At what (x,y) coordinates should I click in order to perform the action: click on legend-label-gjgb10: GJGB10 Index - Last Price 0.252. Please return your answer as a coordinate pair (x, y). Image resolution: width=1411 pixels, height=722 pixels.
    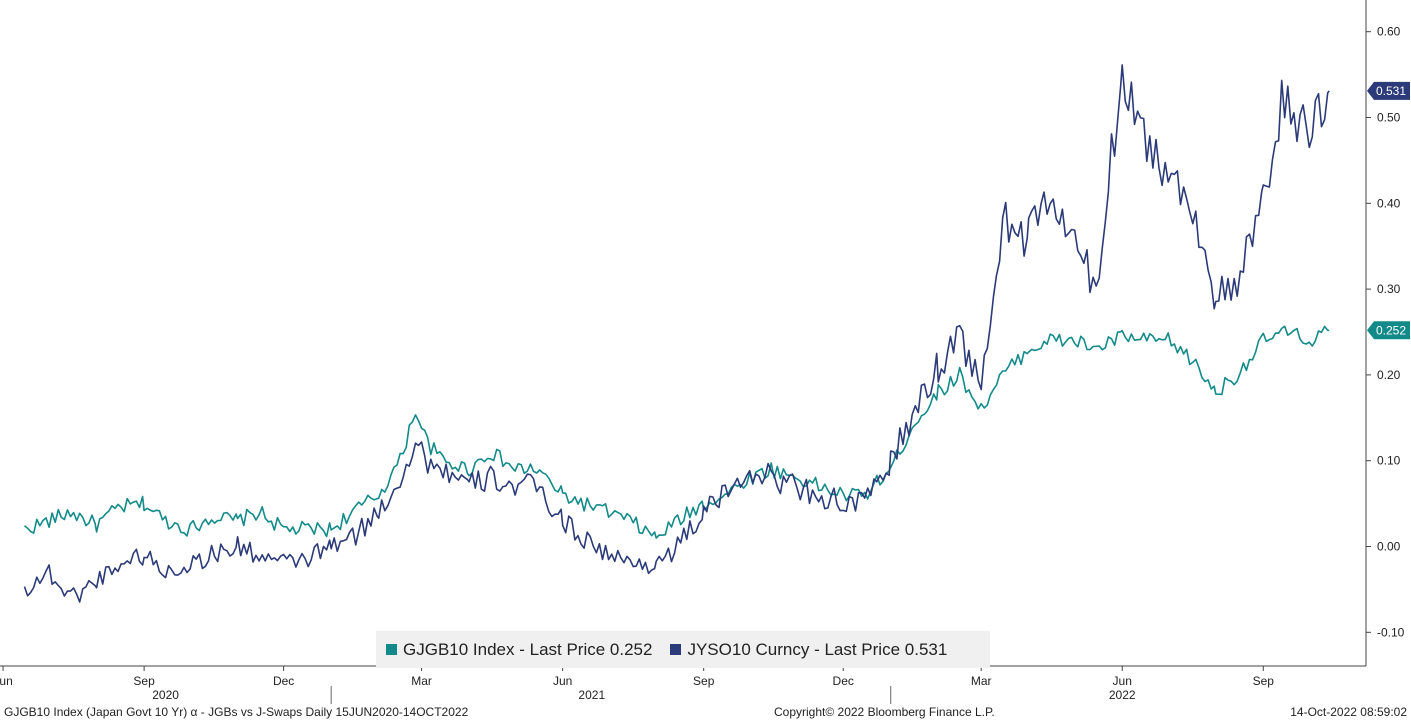
    Looking at the image, I should click on (528, 649).